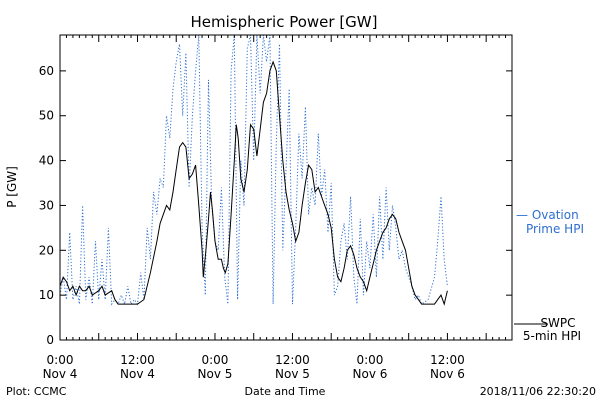 The width and height of the screenshot is (600, 400). What do you see at coordinates (36, 391) in the screenshot?
I see `plot-credit: Plot: CCMC` at bounding box center [36, 391].